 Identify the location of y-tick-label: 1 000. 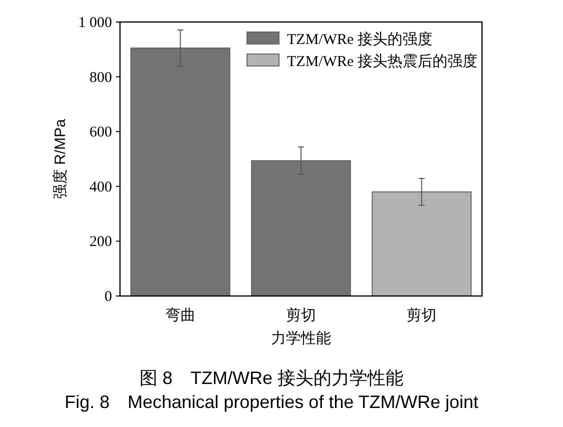
(95, 23).